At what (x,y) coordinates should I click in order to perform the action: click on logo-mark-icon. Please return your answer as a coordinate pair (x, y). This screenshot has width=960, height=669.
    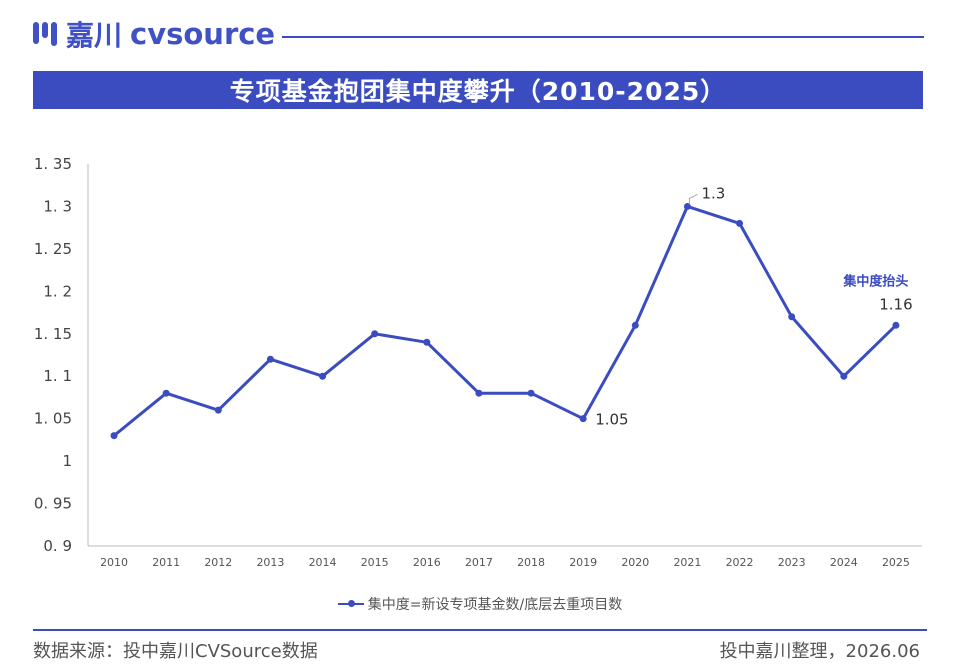
    Looking at the image, I should click on (45, 34).